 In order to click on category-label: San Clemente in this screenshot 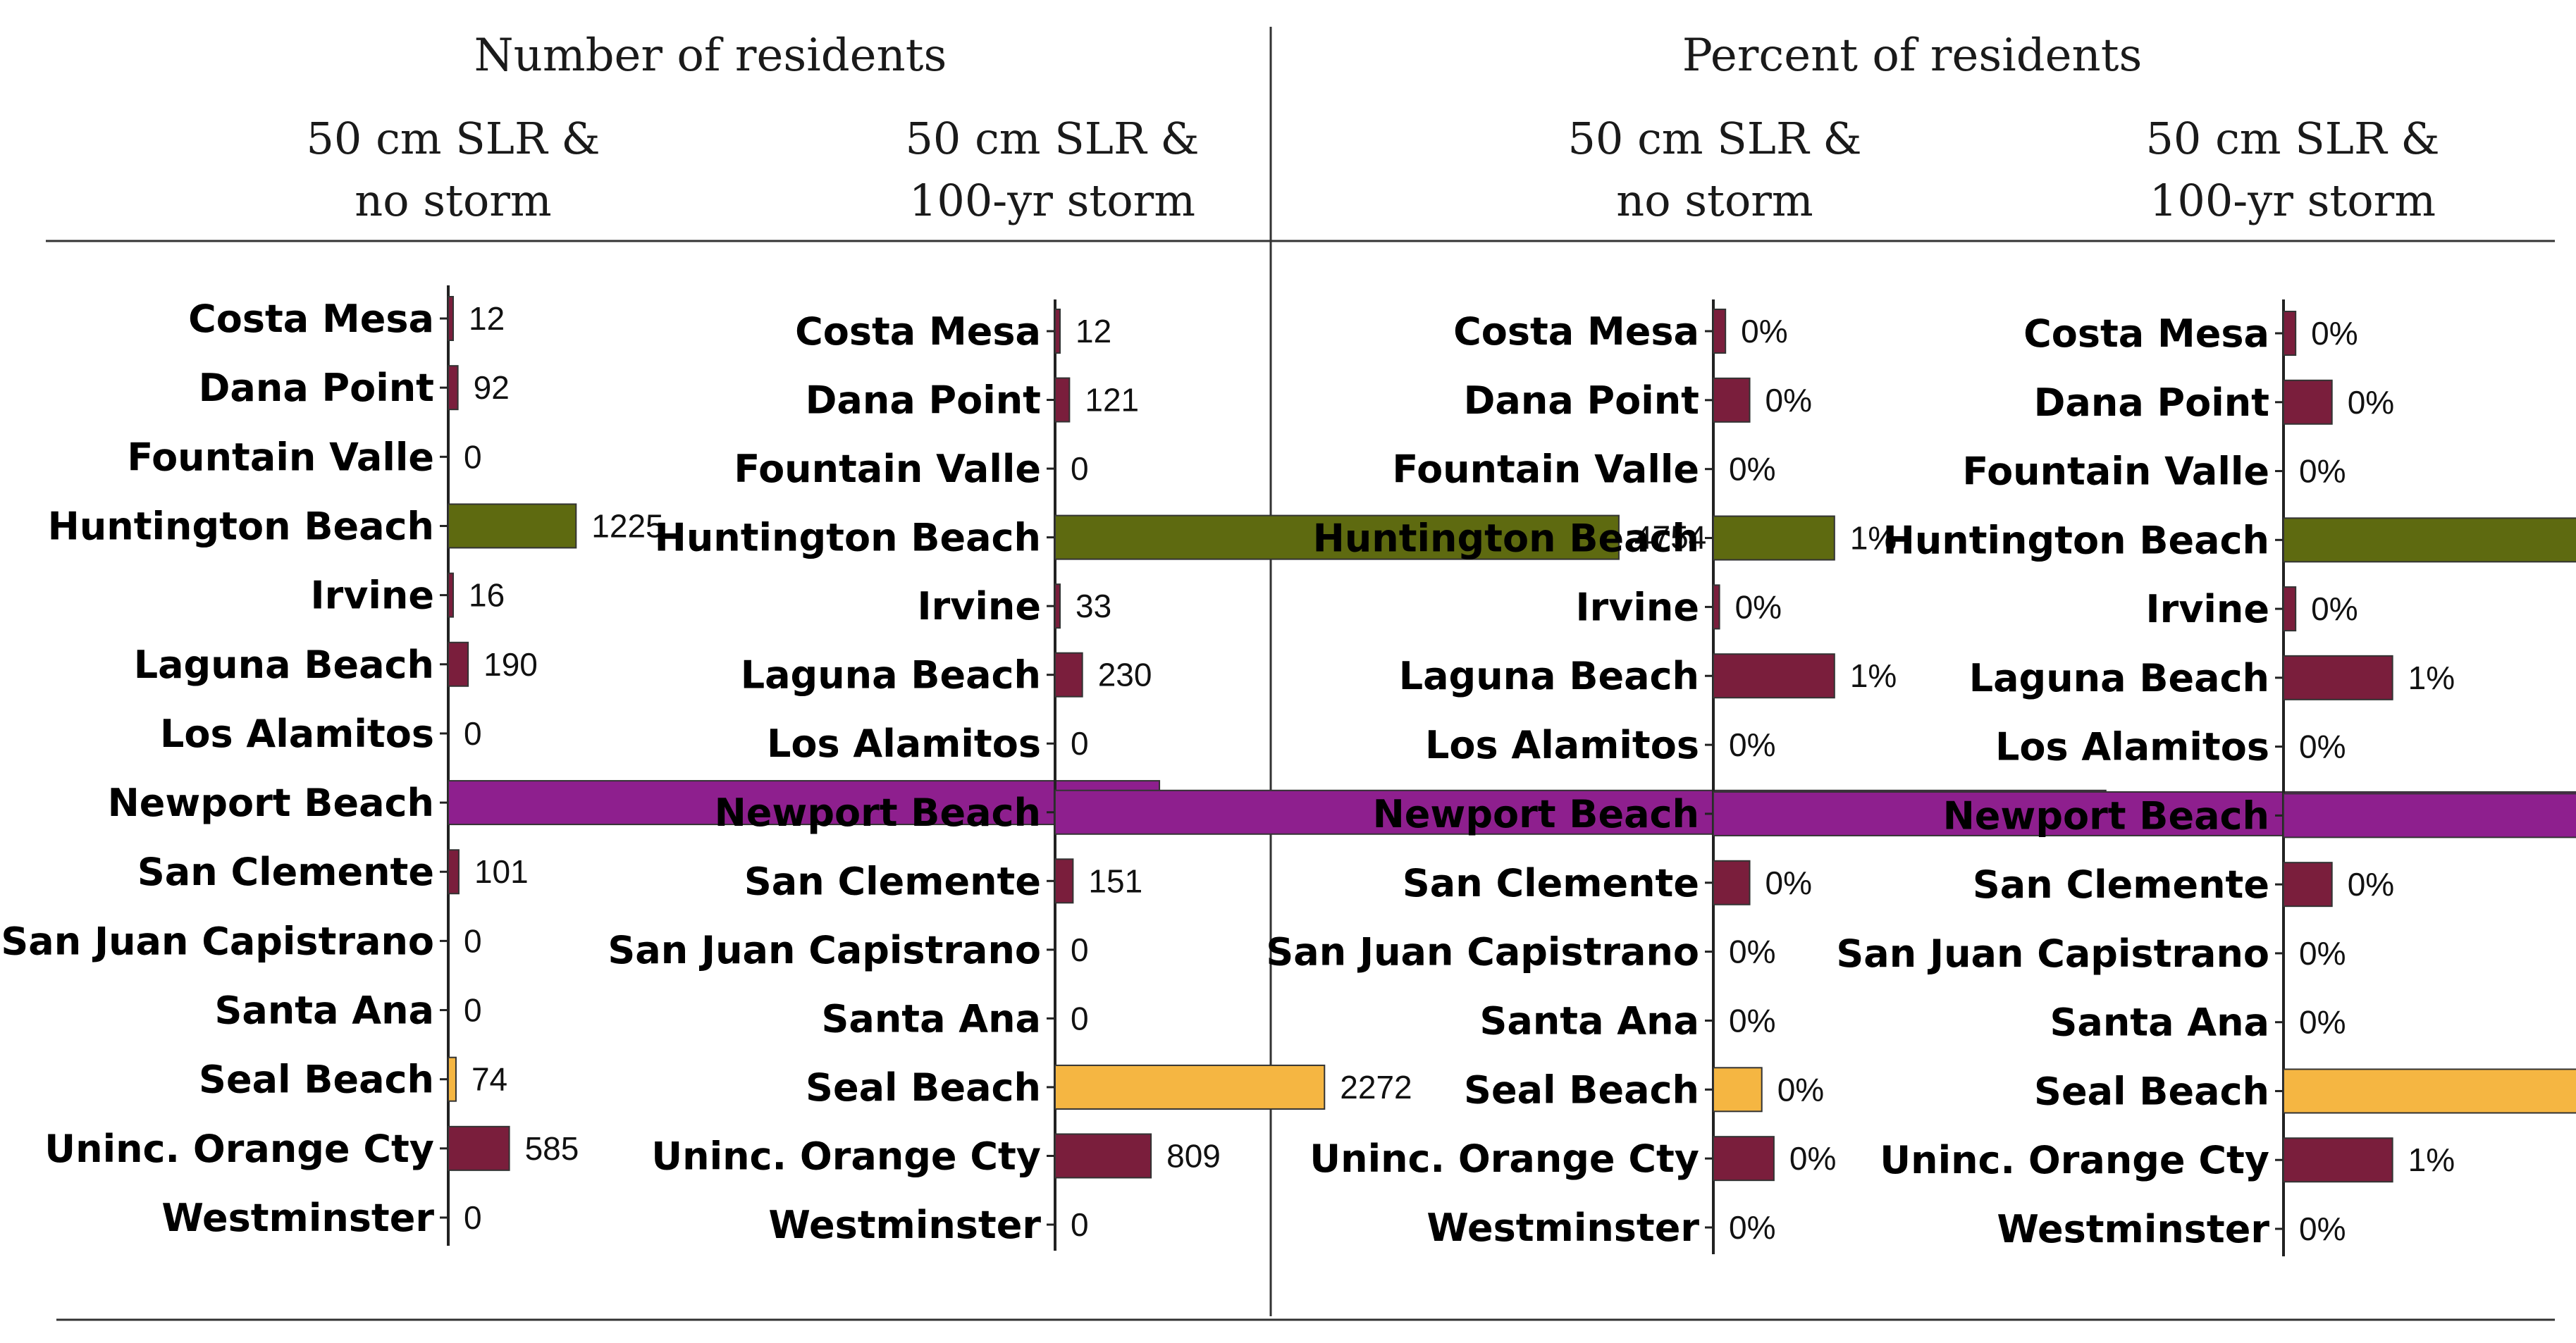, I will do `click(1551, 883)`.